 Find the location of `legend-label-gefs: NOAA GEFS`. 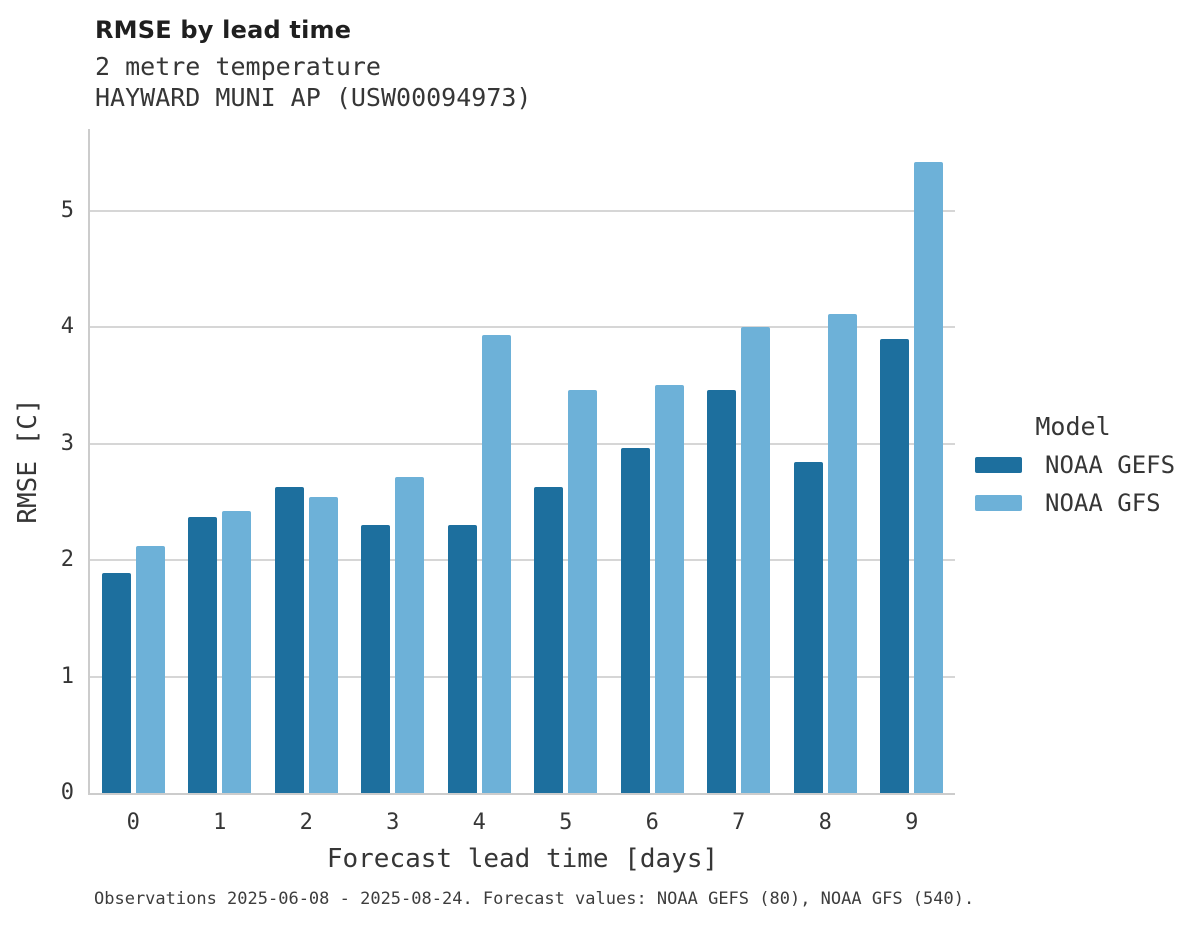

legend-label-gefs: NOAA GEFS is located at coordinates (1110, 465).